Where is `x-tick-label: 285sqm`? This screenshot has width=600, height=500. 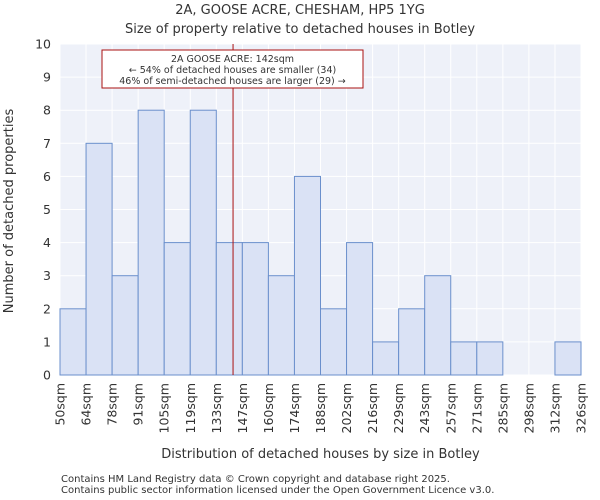
x-tick-label: 285sqm is located at coordinates (502, 408).